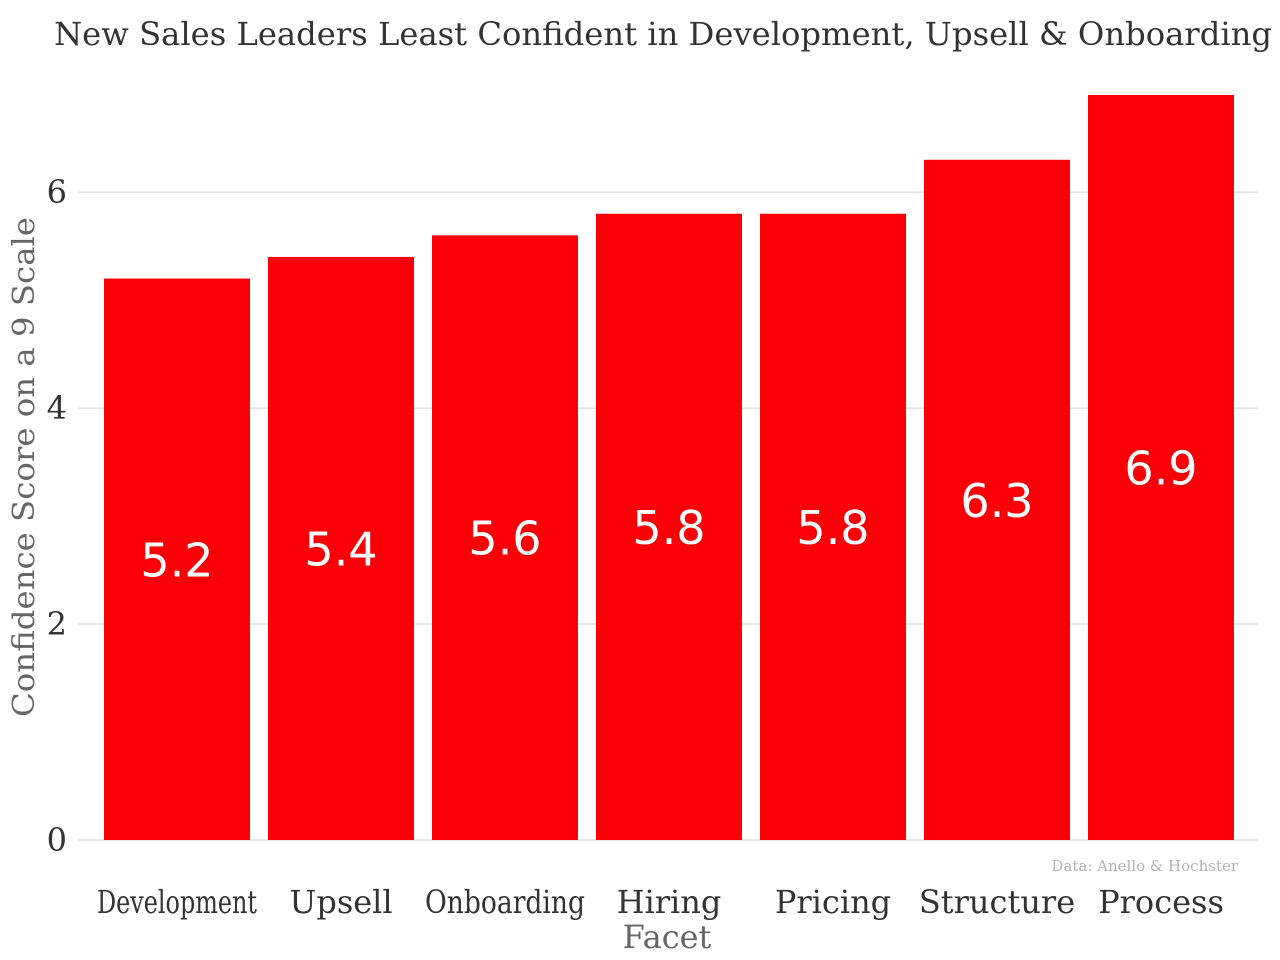  Describe the element at coordinates (57, 840) in the screenshot. I see `y-tick-label: 0` at that location.